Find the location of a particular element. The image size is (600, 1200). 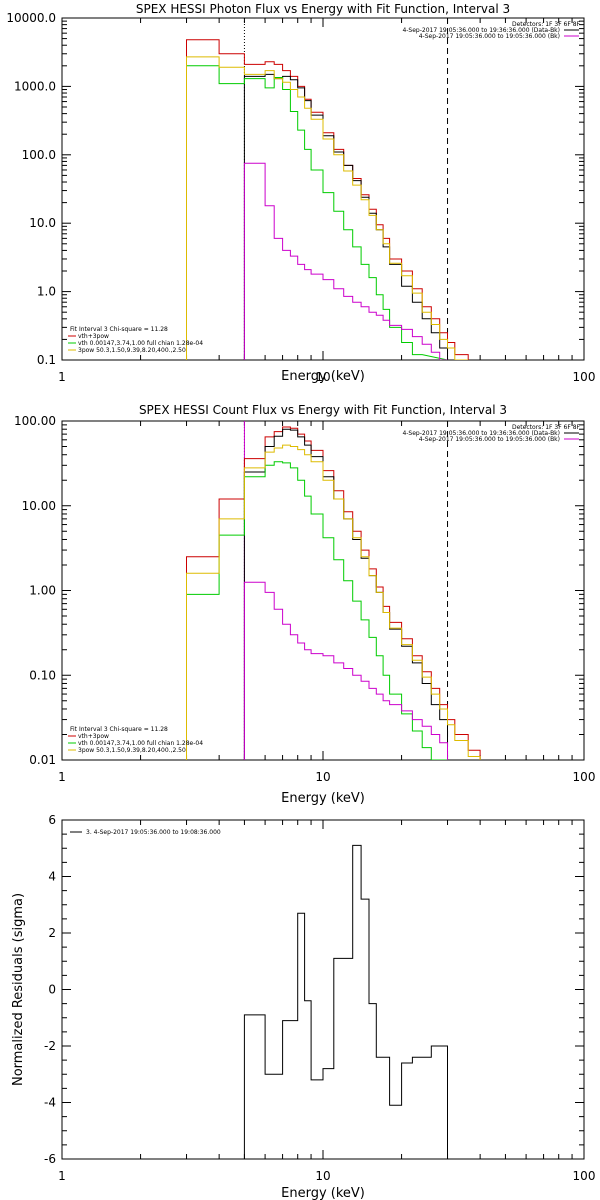

y-tick-label: 1000.0 is located at coordinates (35, 86).